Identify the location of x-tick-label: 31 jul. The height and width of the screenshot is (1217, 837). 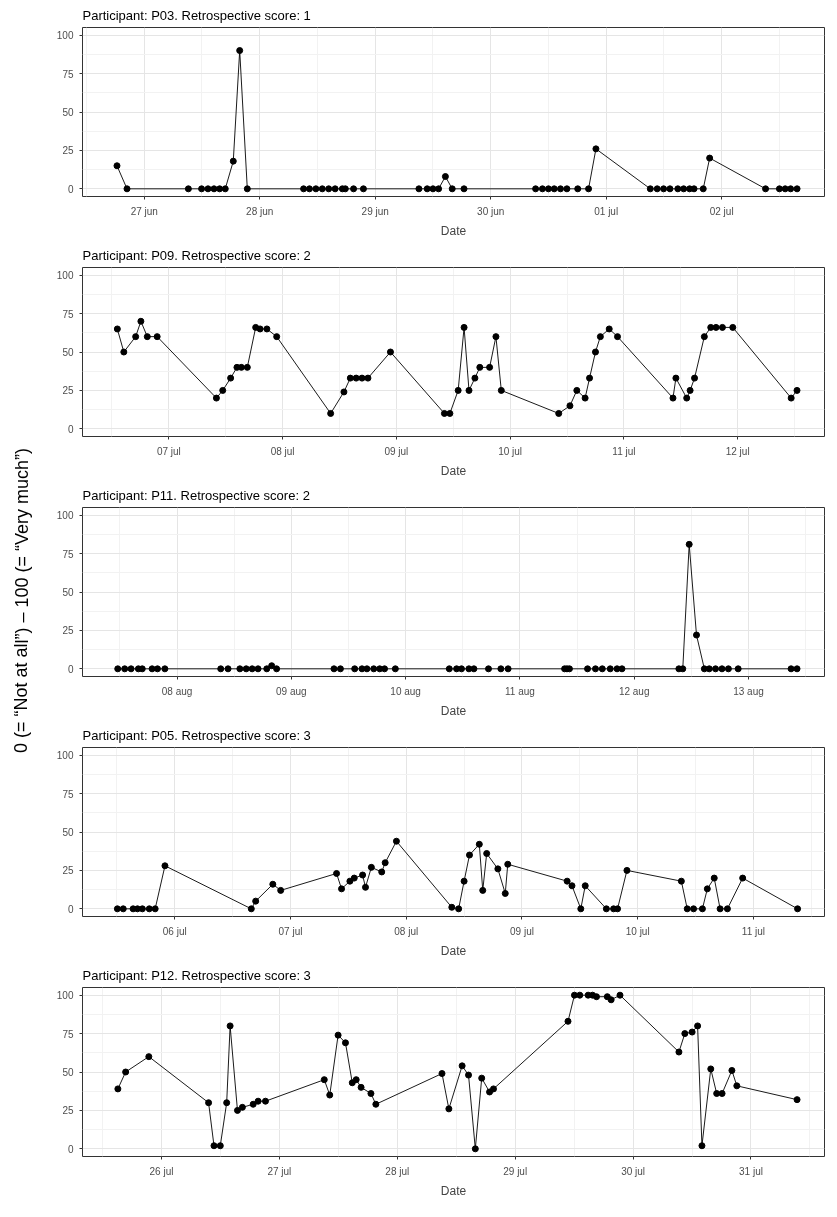
(751, 1171).